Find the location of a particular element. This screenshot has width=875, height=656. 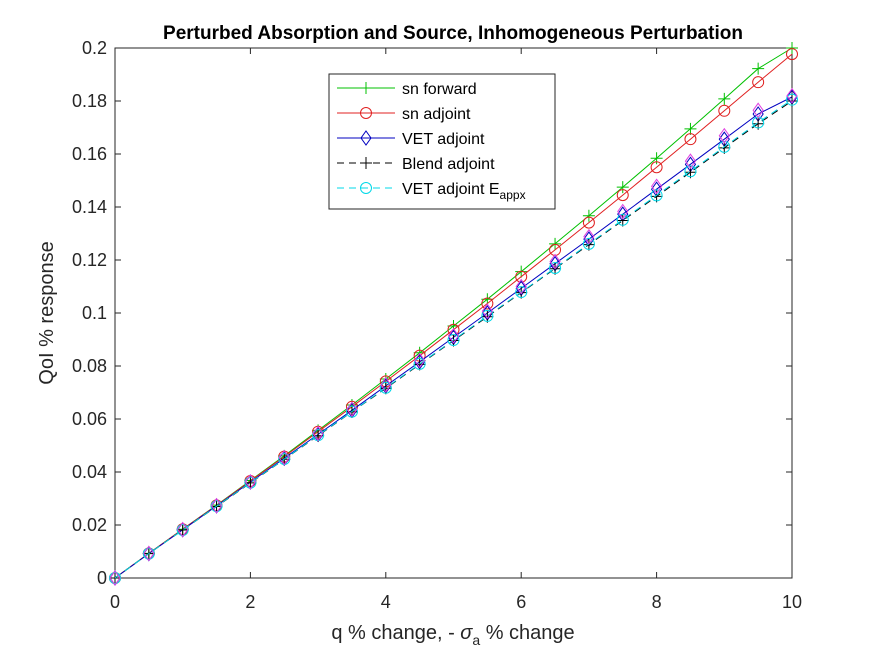

legend-label: Blend adjoint is located at coordinates (448, 164).